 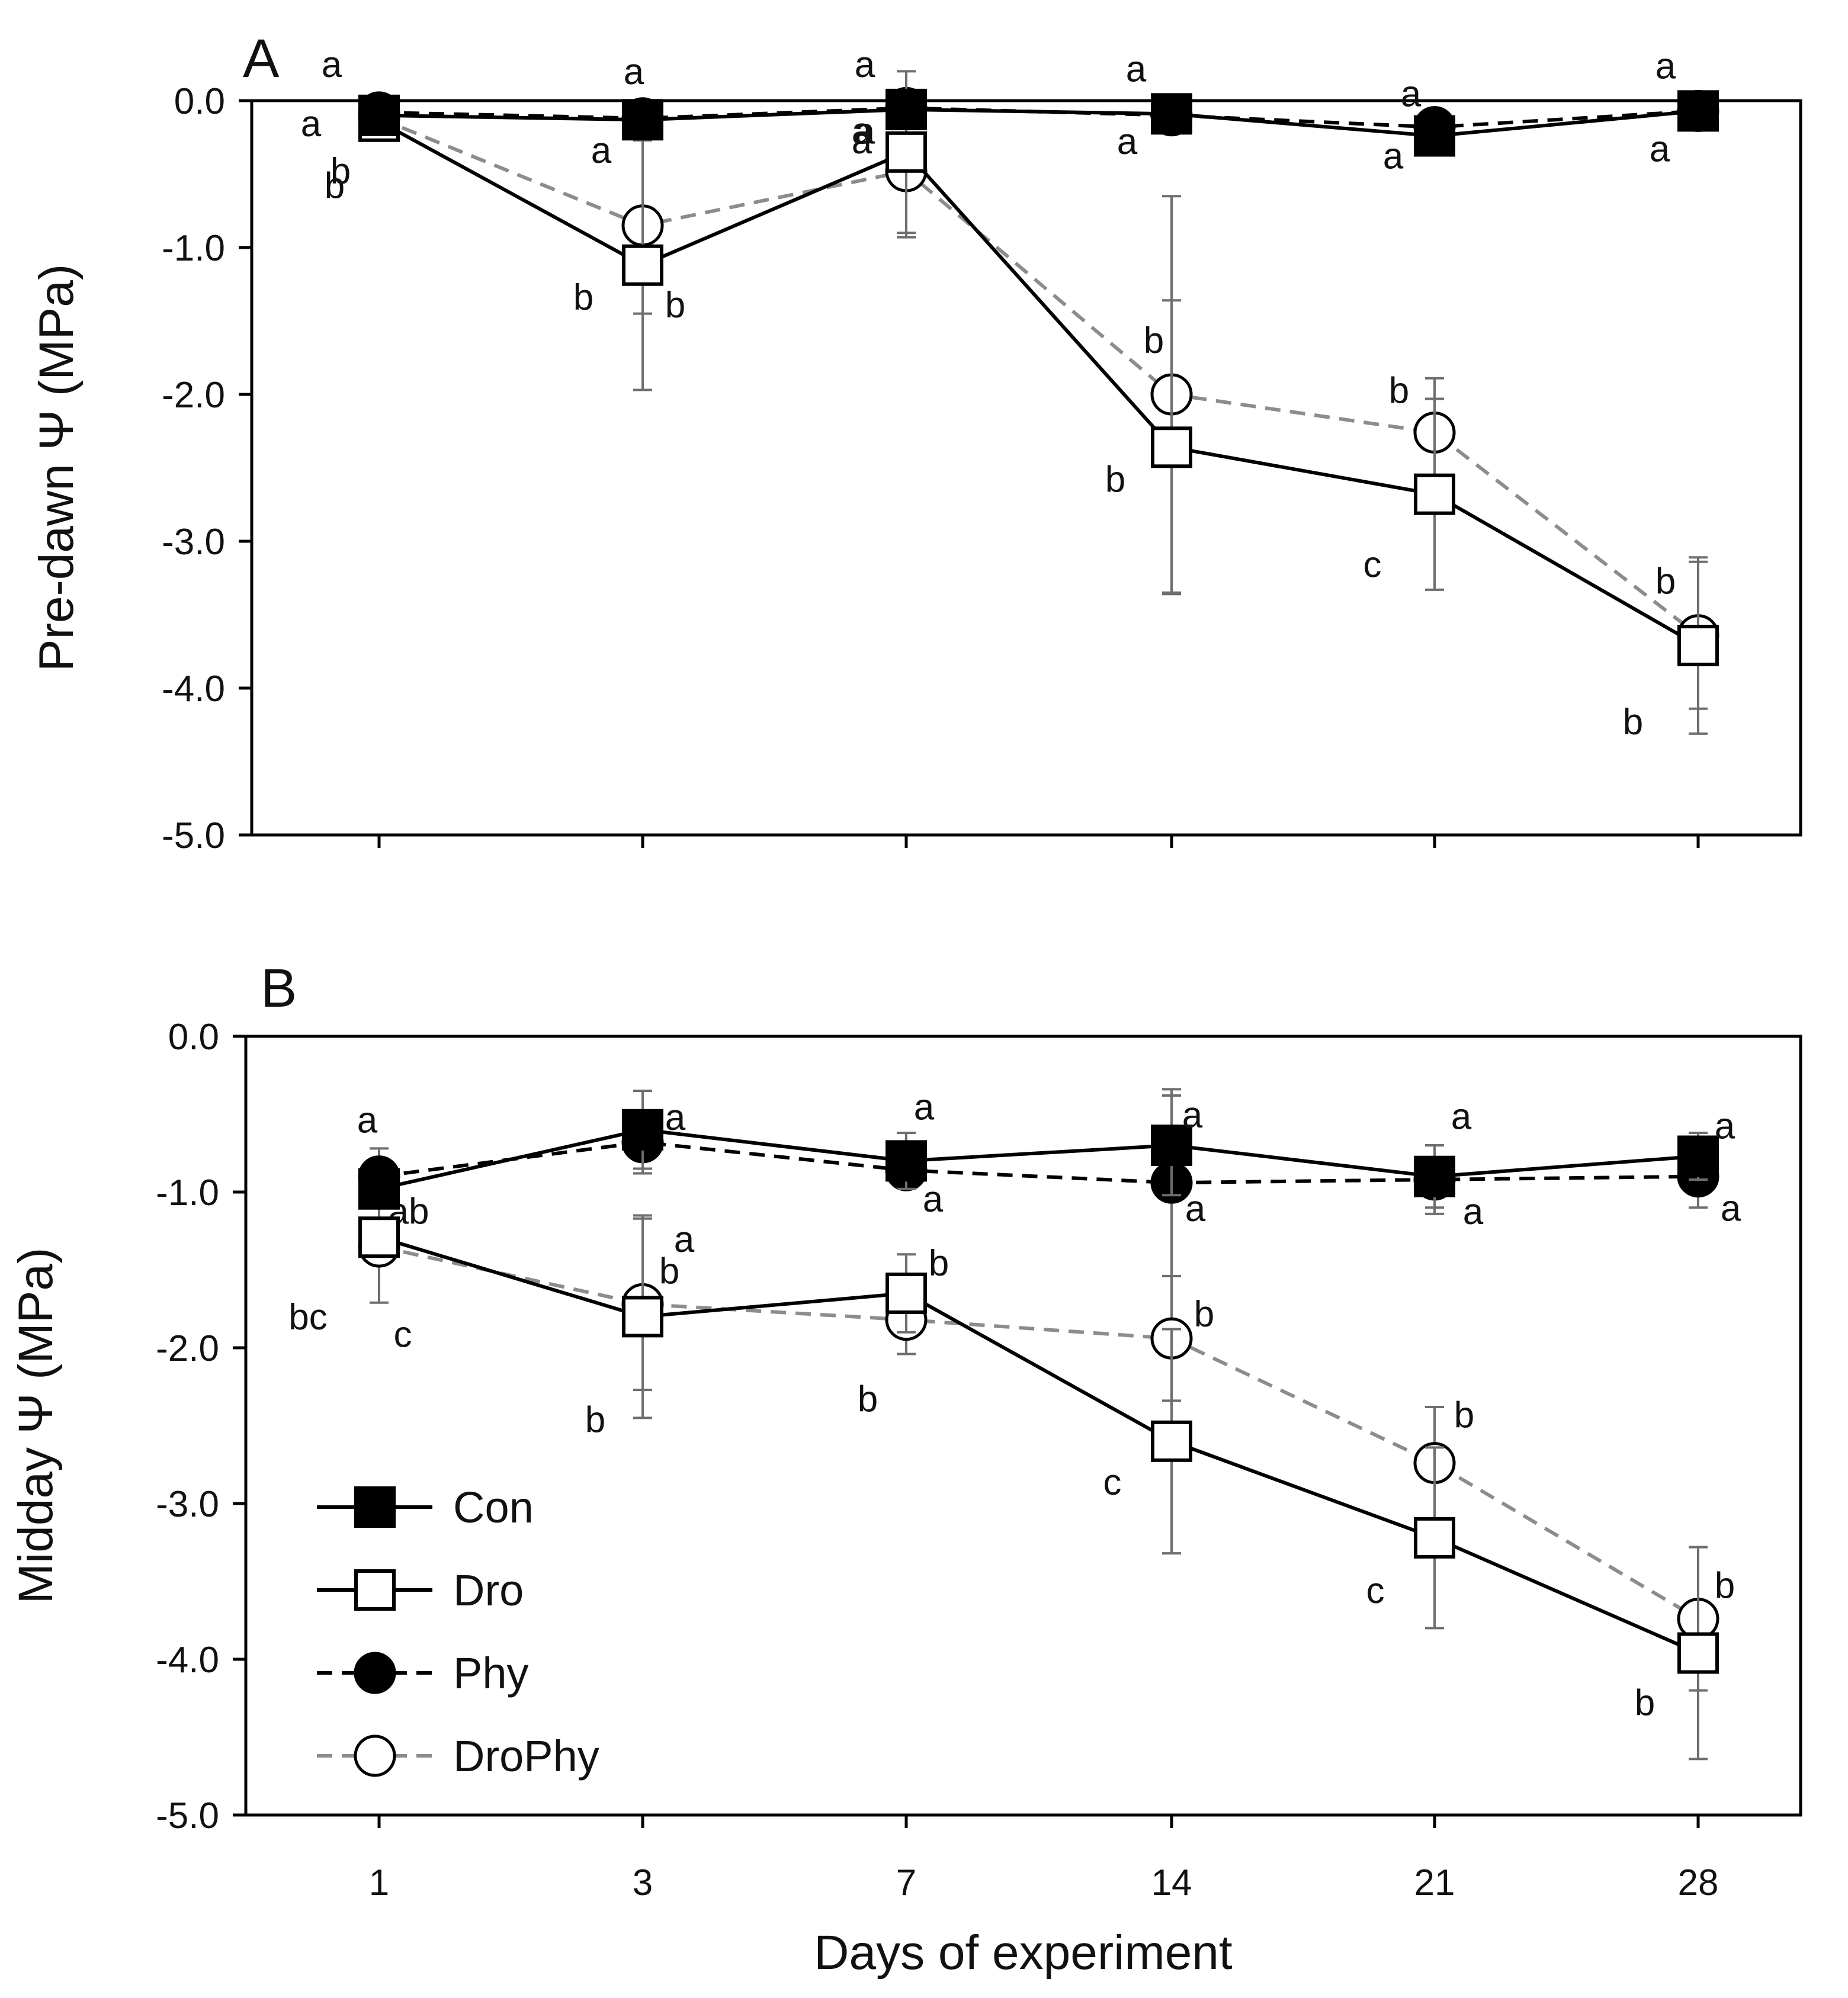 I want to click on y-tick-label: -4.0, so click(x=193, y=689).